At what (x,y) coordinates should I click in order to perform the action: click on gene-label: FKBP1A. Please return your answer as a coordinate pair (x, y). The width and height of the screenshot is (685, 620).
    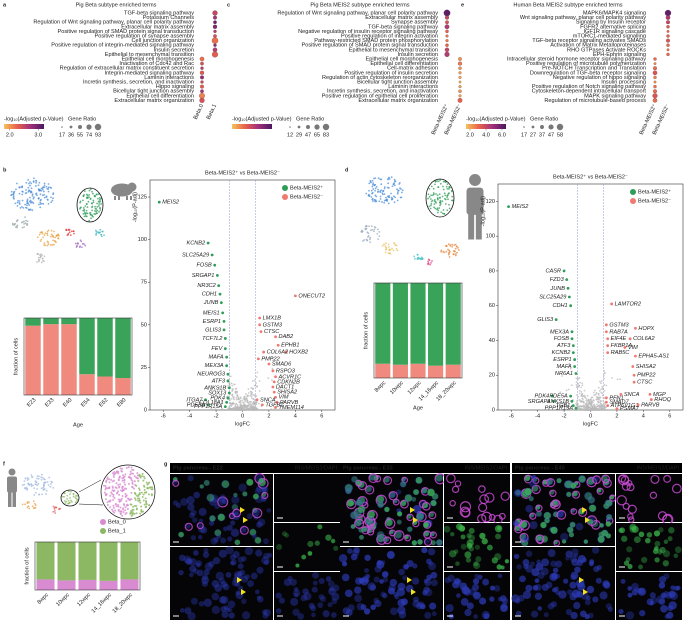
    Looking at the image, I should click on (622, 346).